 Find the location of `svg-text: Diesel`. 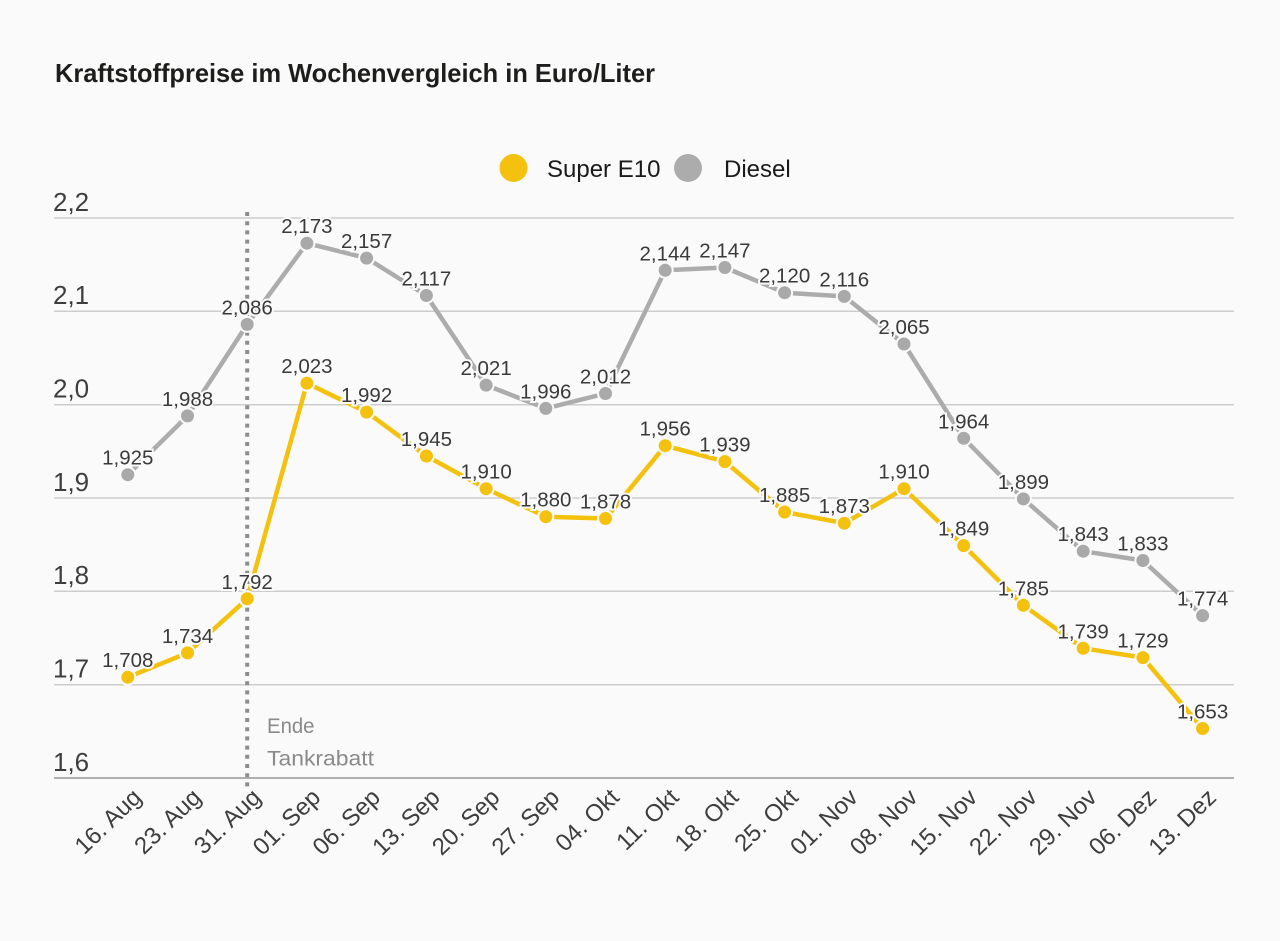

svg-text: Diesel is located at coordinates (757, 169).